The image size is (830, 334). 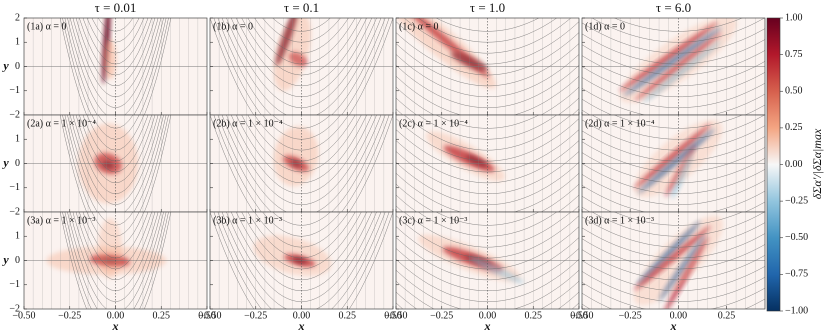 What do you see at coordinates (605, 26) in the screenshot?
I see `panel-label: (1d) α = 0` at bounding box center [605, 26].